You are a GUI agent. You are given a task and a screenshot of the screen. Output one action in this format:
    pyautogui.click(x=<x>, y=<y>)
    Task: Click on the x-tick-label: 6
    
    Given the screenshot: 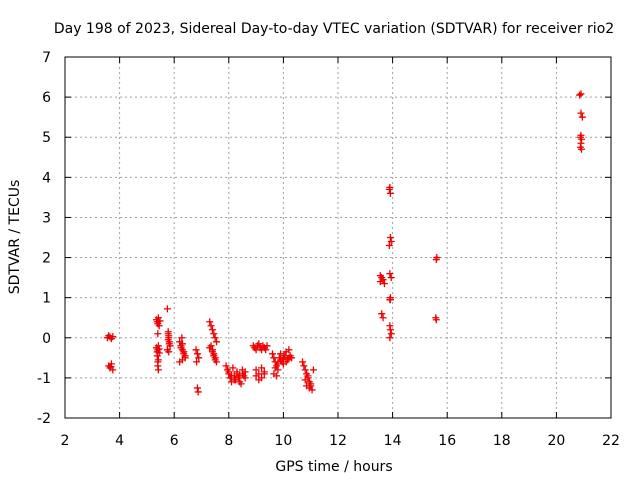 What is the action you would take?
    pyautogui.click(x=174, y=441)
    